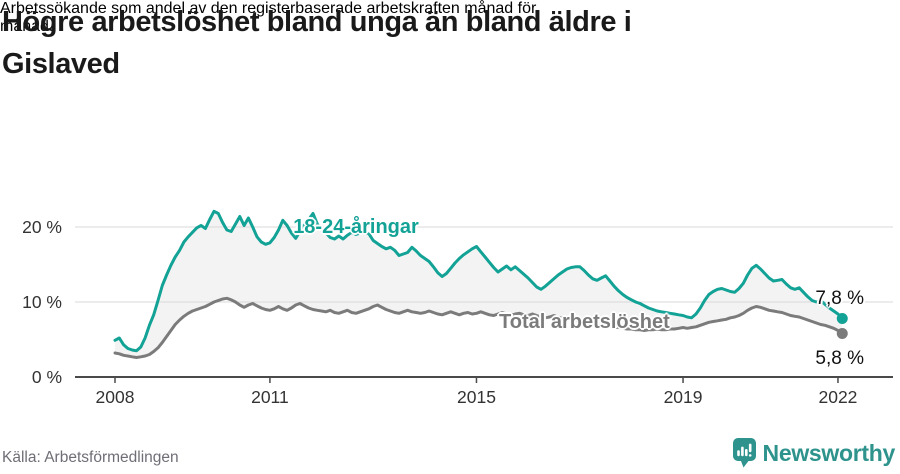 Image resolution: width=900 pixels, height=474 pixels. I want to click on x-tick-label: 2008, so click(115, 397).